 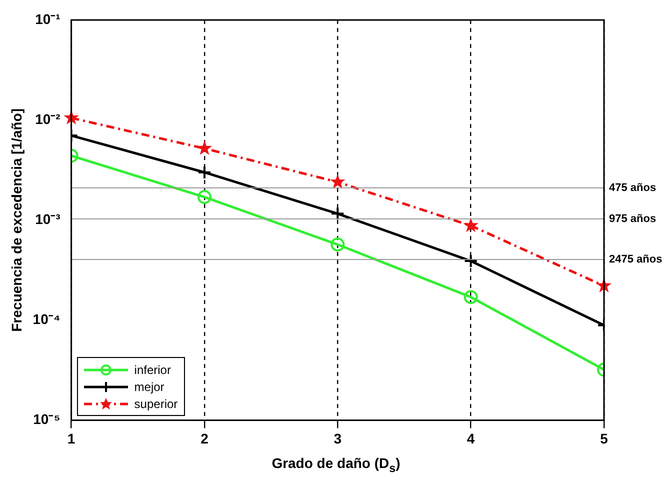 What do you see at coordinates (632, 188) in the screenshot?
I see `ref-line-label: 475 años` at bounding box center [632, 188].